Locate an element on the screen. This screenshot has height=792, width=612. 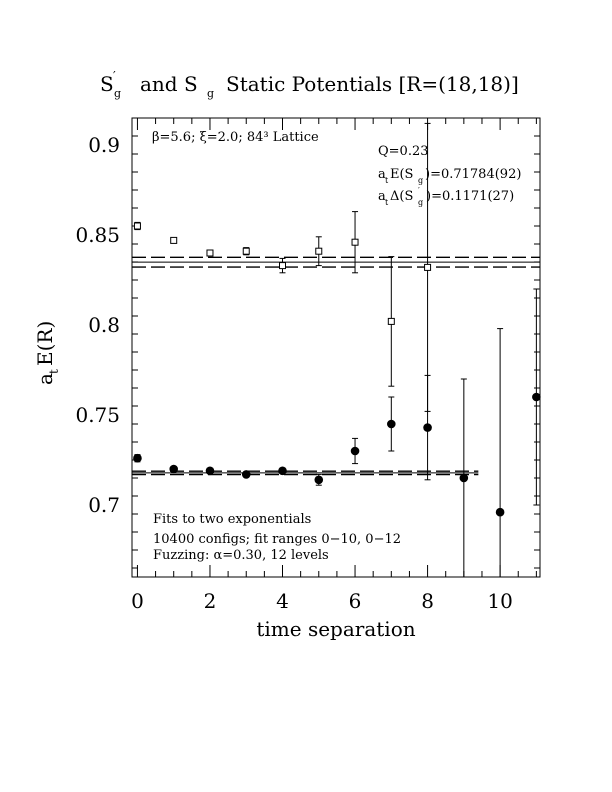
svg-text: )=0.1171(27) is located at coordinates (470, 196).